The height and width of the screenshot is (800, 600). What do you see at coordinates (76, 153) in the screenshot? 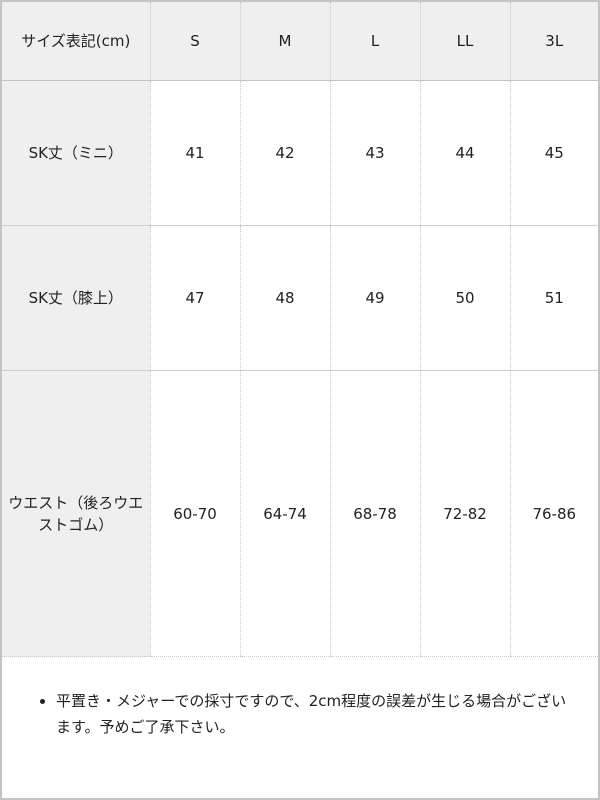
I see `row-label: SK丈（ミニ）` at bounding box center [76, 153].